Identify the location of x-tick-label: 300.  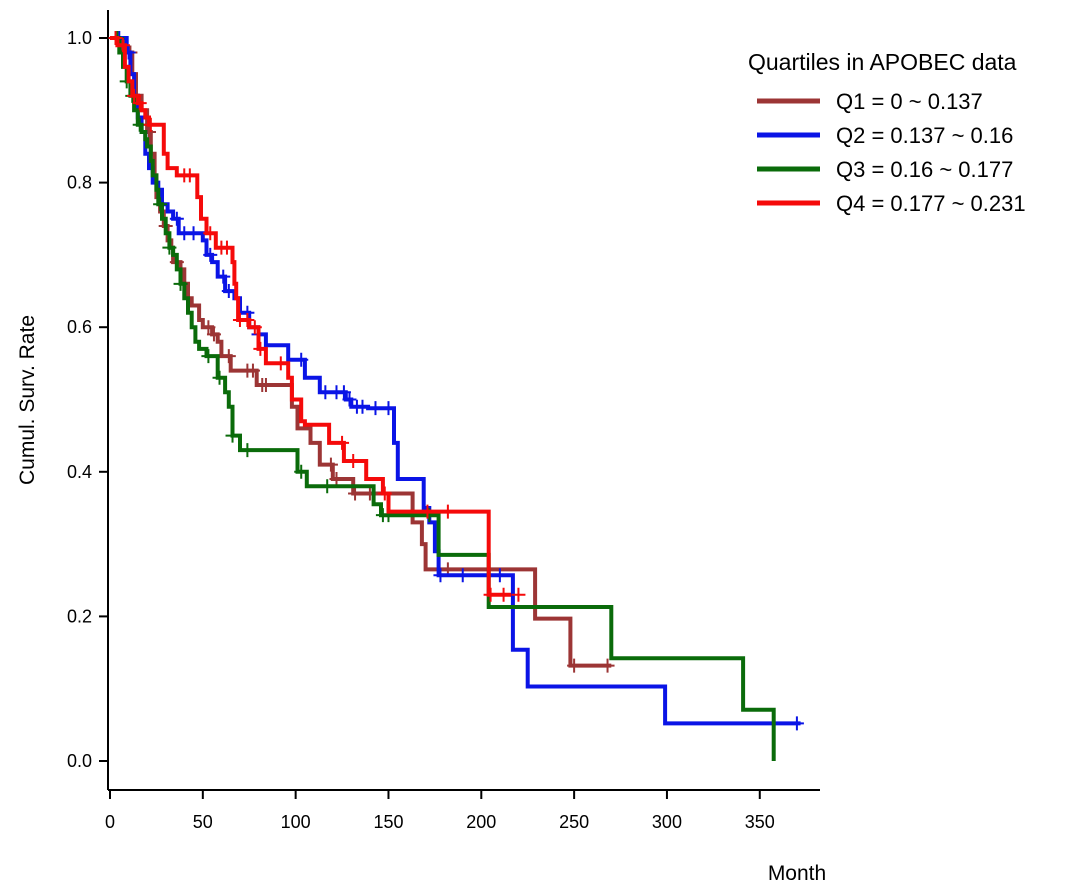
(667, 822).